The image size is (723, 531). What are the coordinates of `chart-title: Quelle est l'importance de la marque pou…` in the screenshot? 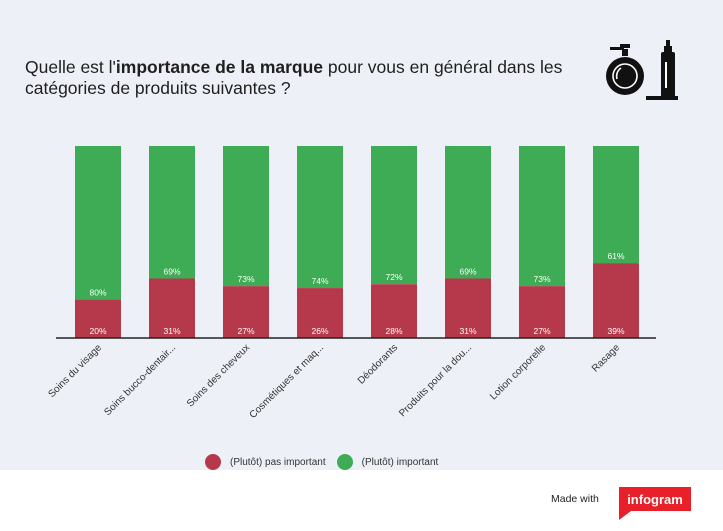 It's located at (310, 78).